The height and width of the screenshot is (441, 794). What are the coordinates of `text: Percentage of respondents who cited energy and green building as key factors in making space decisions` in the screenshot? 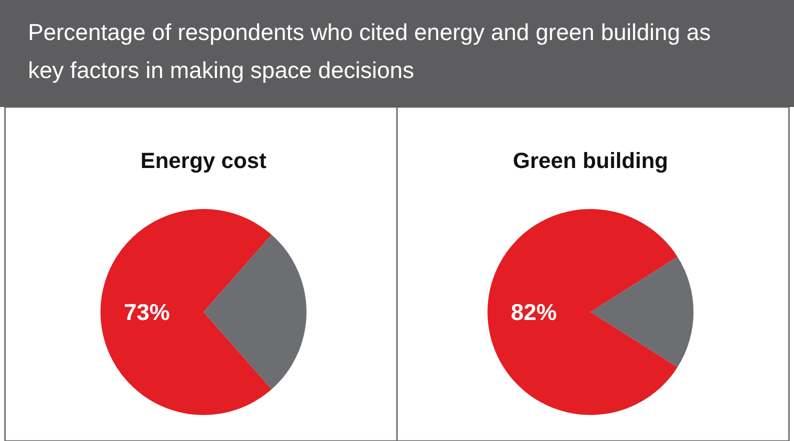 It's located at (369, 51).